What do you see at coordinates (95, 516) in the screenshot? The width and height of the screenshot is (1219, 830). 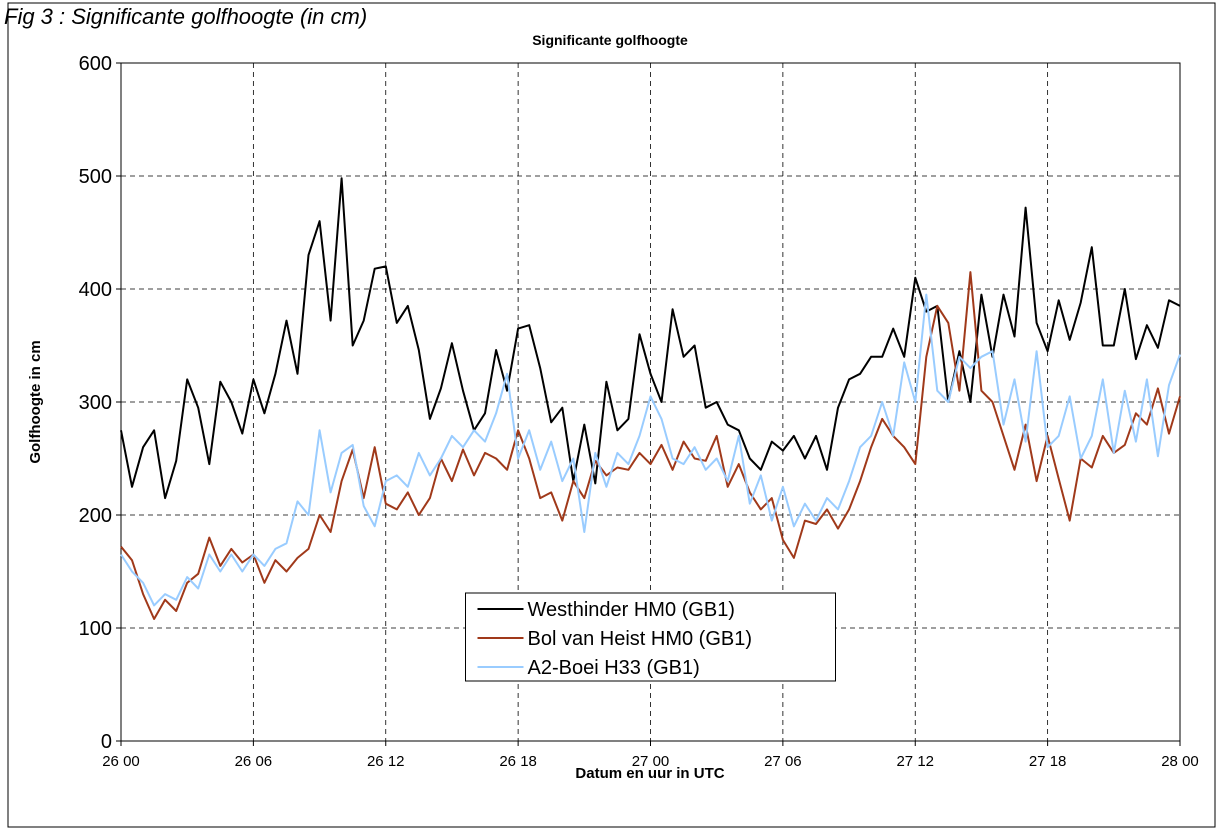 I see `y-tick-label: 200` at bounding box center [95, 516].